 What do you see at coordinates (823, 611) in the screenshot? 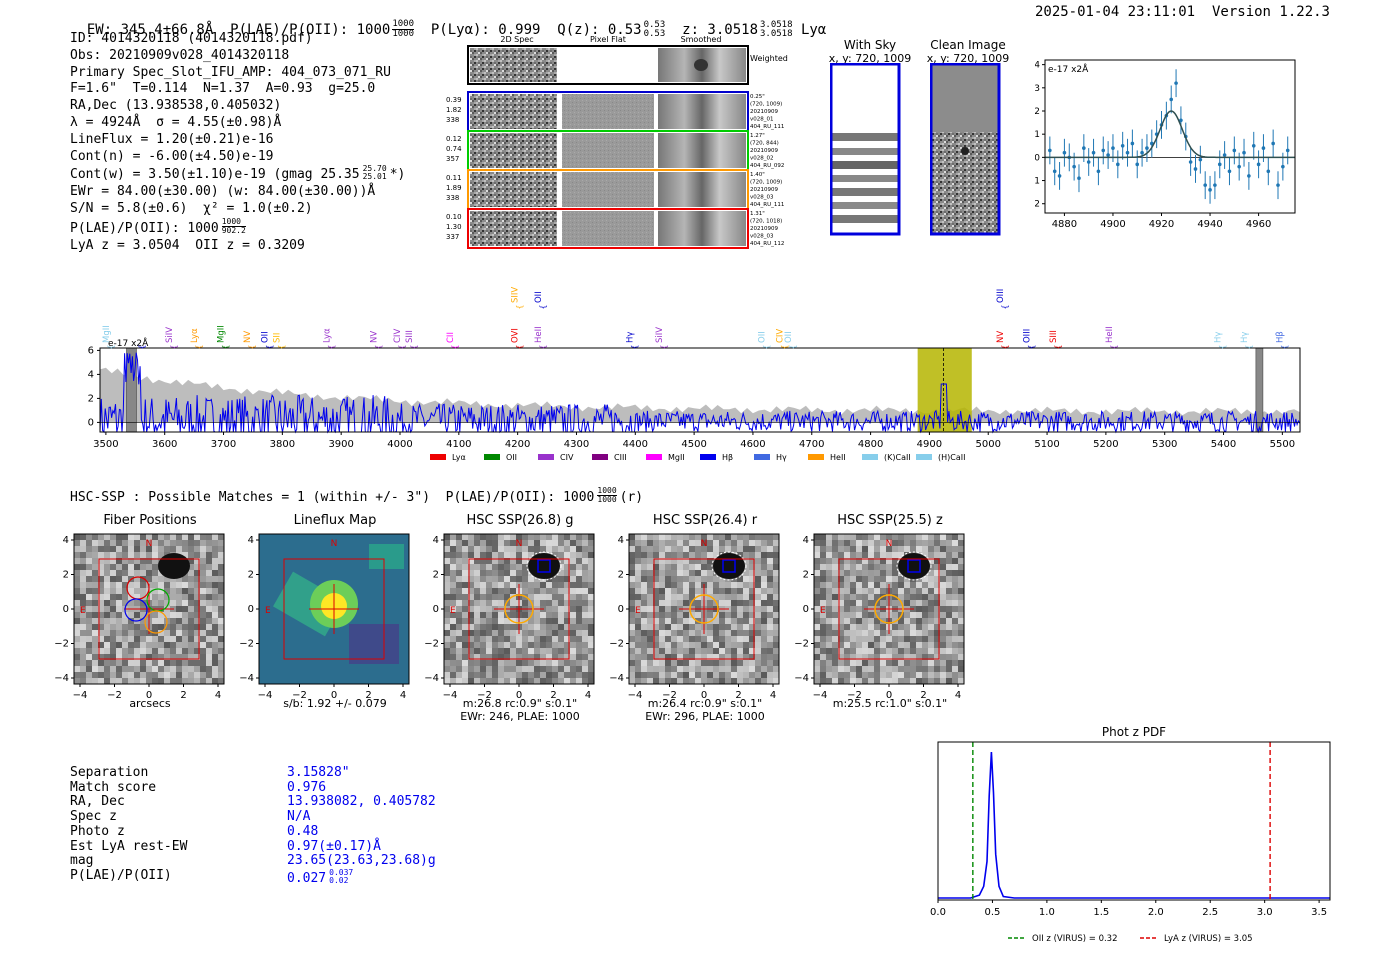
I see `compass-east: E` at bounding box center [823, 611].